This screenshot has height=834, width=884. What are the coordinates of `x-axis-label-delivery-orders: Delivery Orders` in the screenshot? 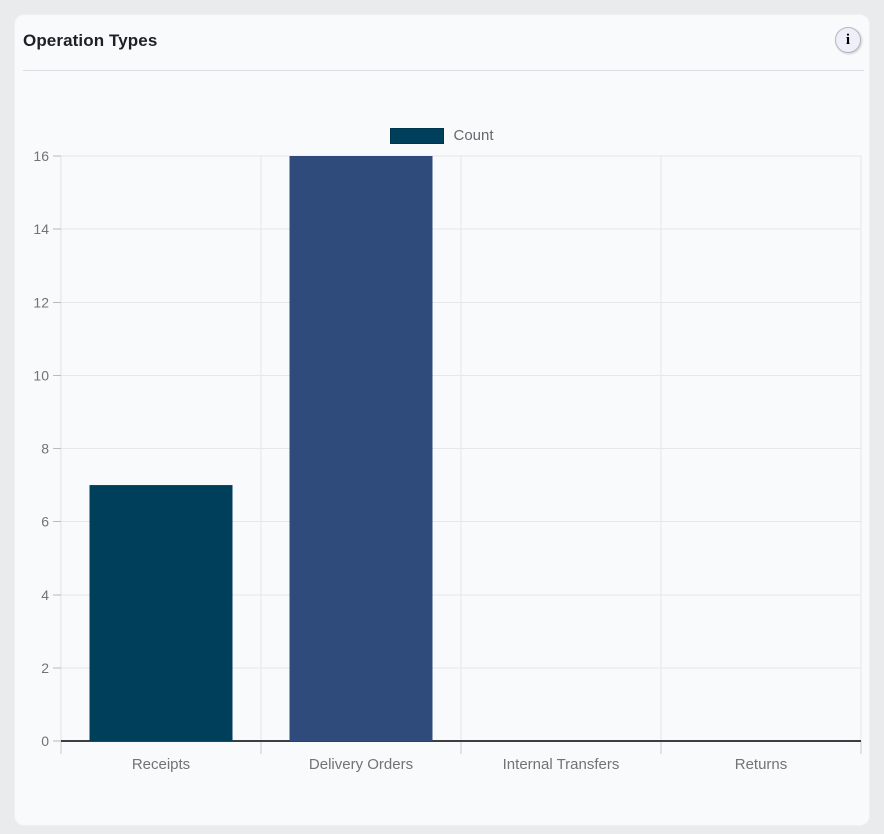 It's located at (361, 764).